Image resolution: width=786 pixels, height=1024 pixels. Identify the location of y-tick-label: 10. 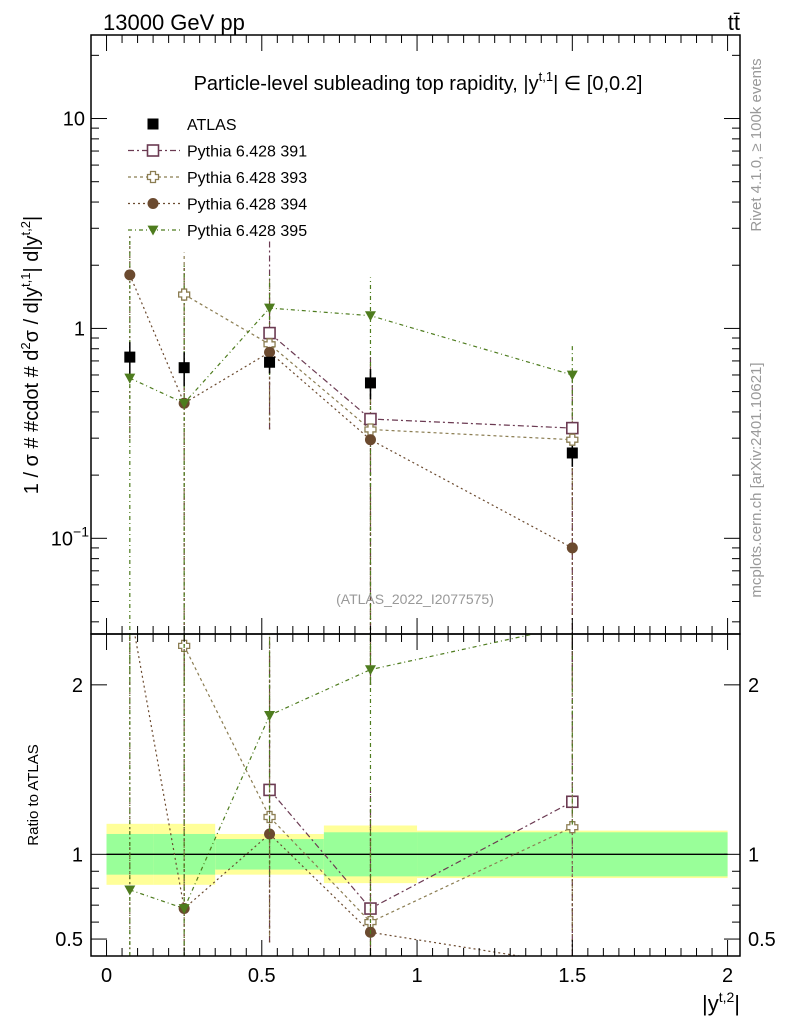
(74, 120).